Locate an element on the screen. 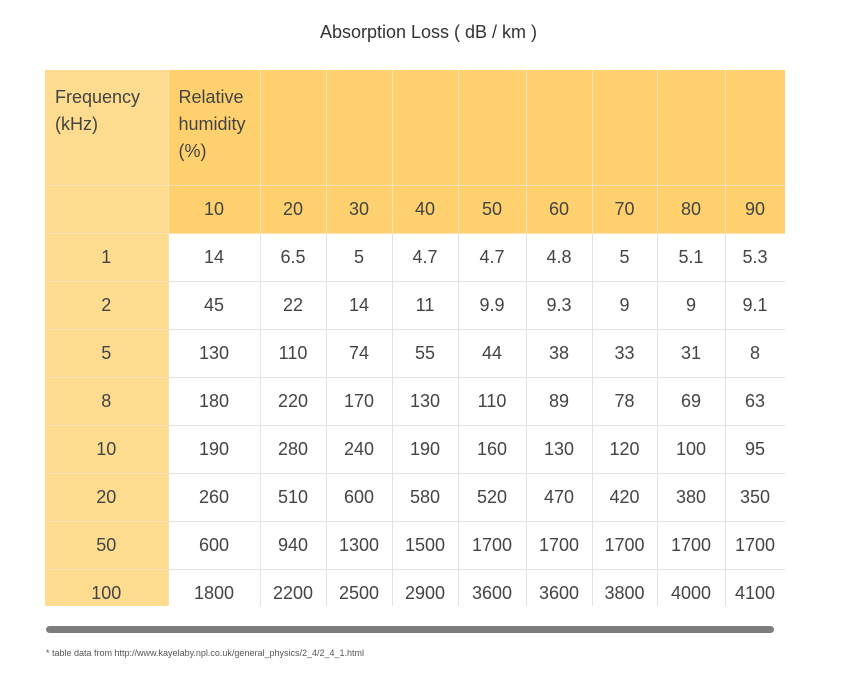 The image size is (857, 681). humidity-value: 30 is located at coordinates (359, 209).